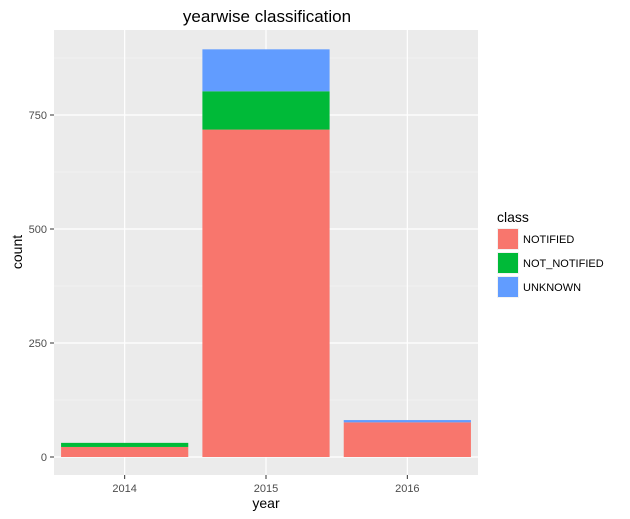  What do you see at coordinates (407, 421) in the screenshot?
I see `bar-2016-unknown` at bounding box center [407, 421].